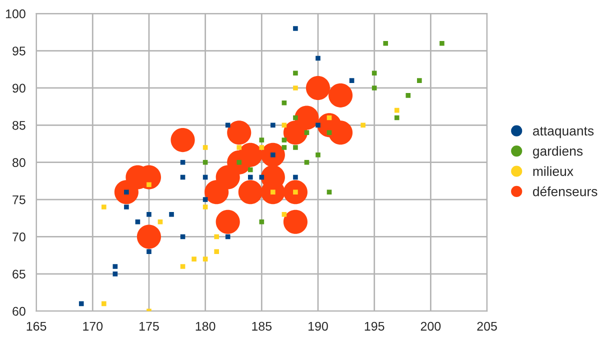  What do you see at coordinates (93, 326) in the screenshot?
I see `x-tick-label: 170` at bounding box center [93, 326].